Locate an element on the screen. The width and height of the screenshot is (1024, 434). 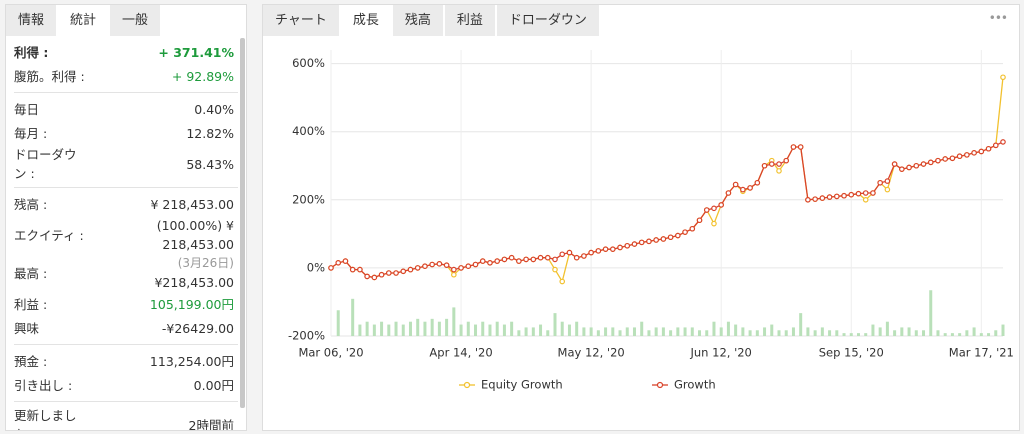
menu-button: ••• is located at coordinates (998, 18).